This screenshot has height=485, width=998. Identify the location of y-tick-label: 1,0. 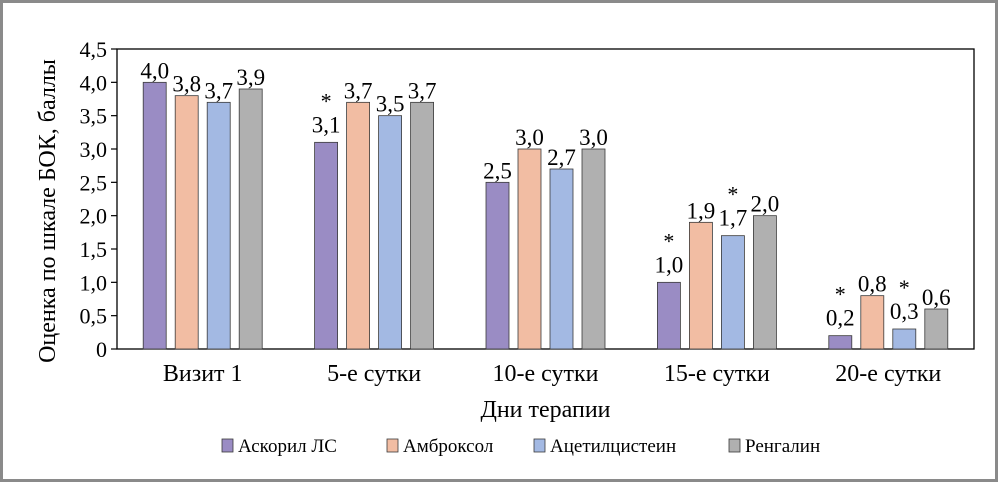
(94, 282).